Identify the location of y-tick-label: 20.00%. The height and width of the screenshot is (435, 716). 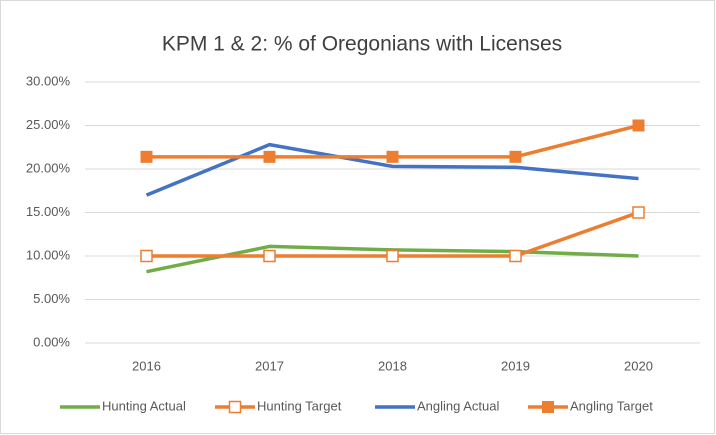
(48, 167).